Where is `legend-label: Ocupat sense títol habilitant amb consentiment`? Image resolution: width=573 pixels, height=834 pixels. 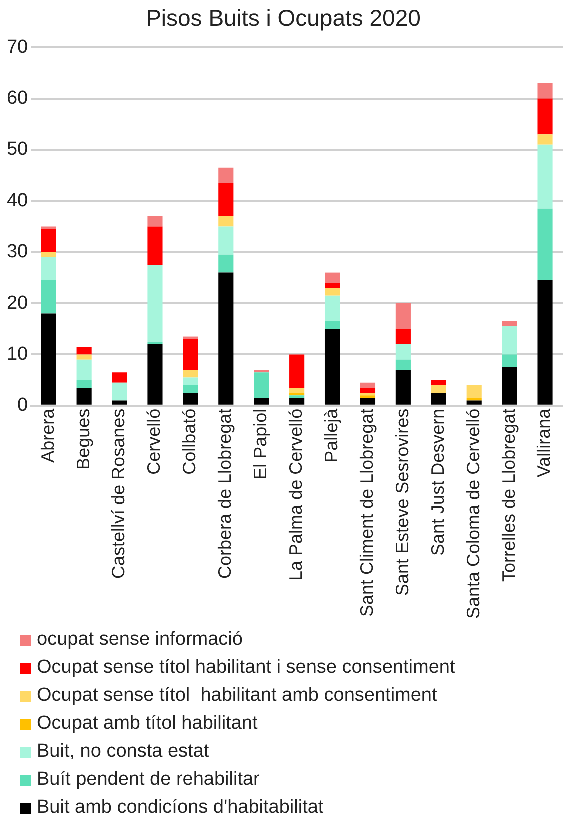 legend-label: Ocupat sense títol habilitant amb consentiment is located at coordinates (237, 696).